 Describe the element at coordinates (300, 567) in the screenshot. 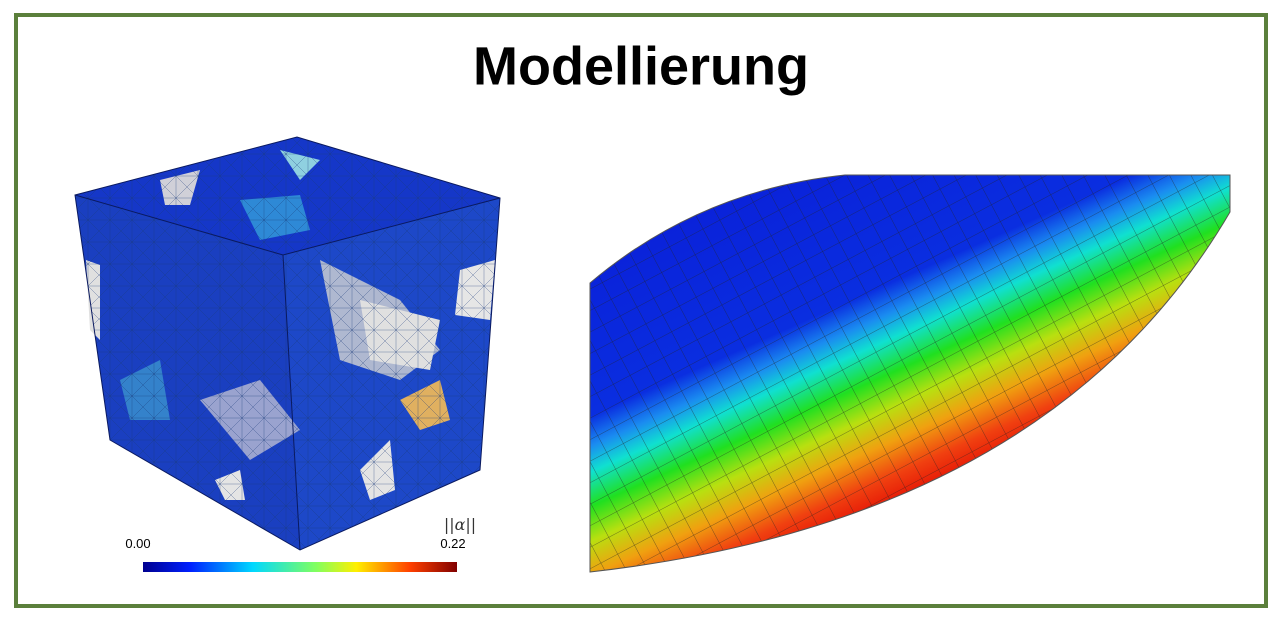

I see `colorbar-gradient` at that location.